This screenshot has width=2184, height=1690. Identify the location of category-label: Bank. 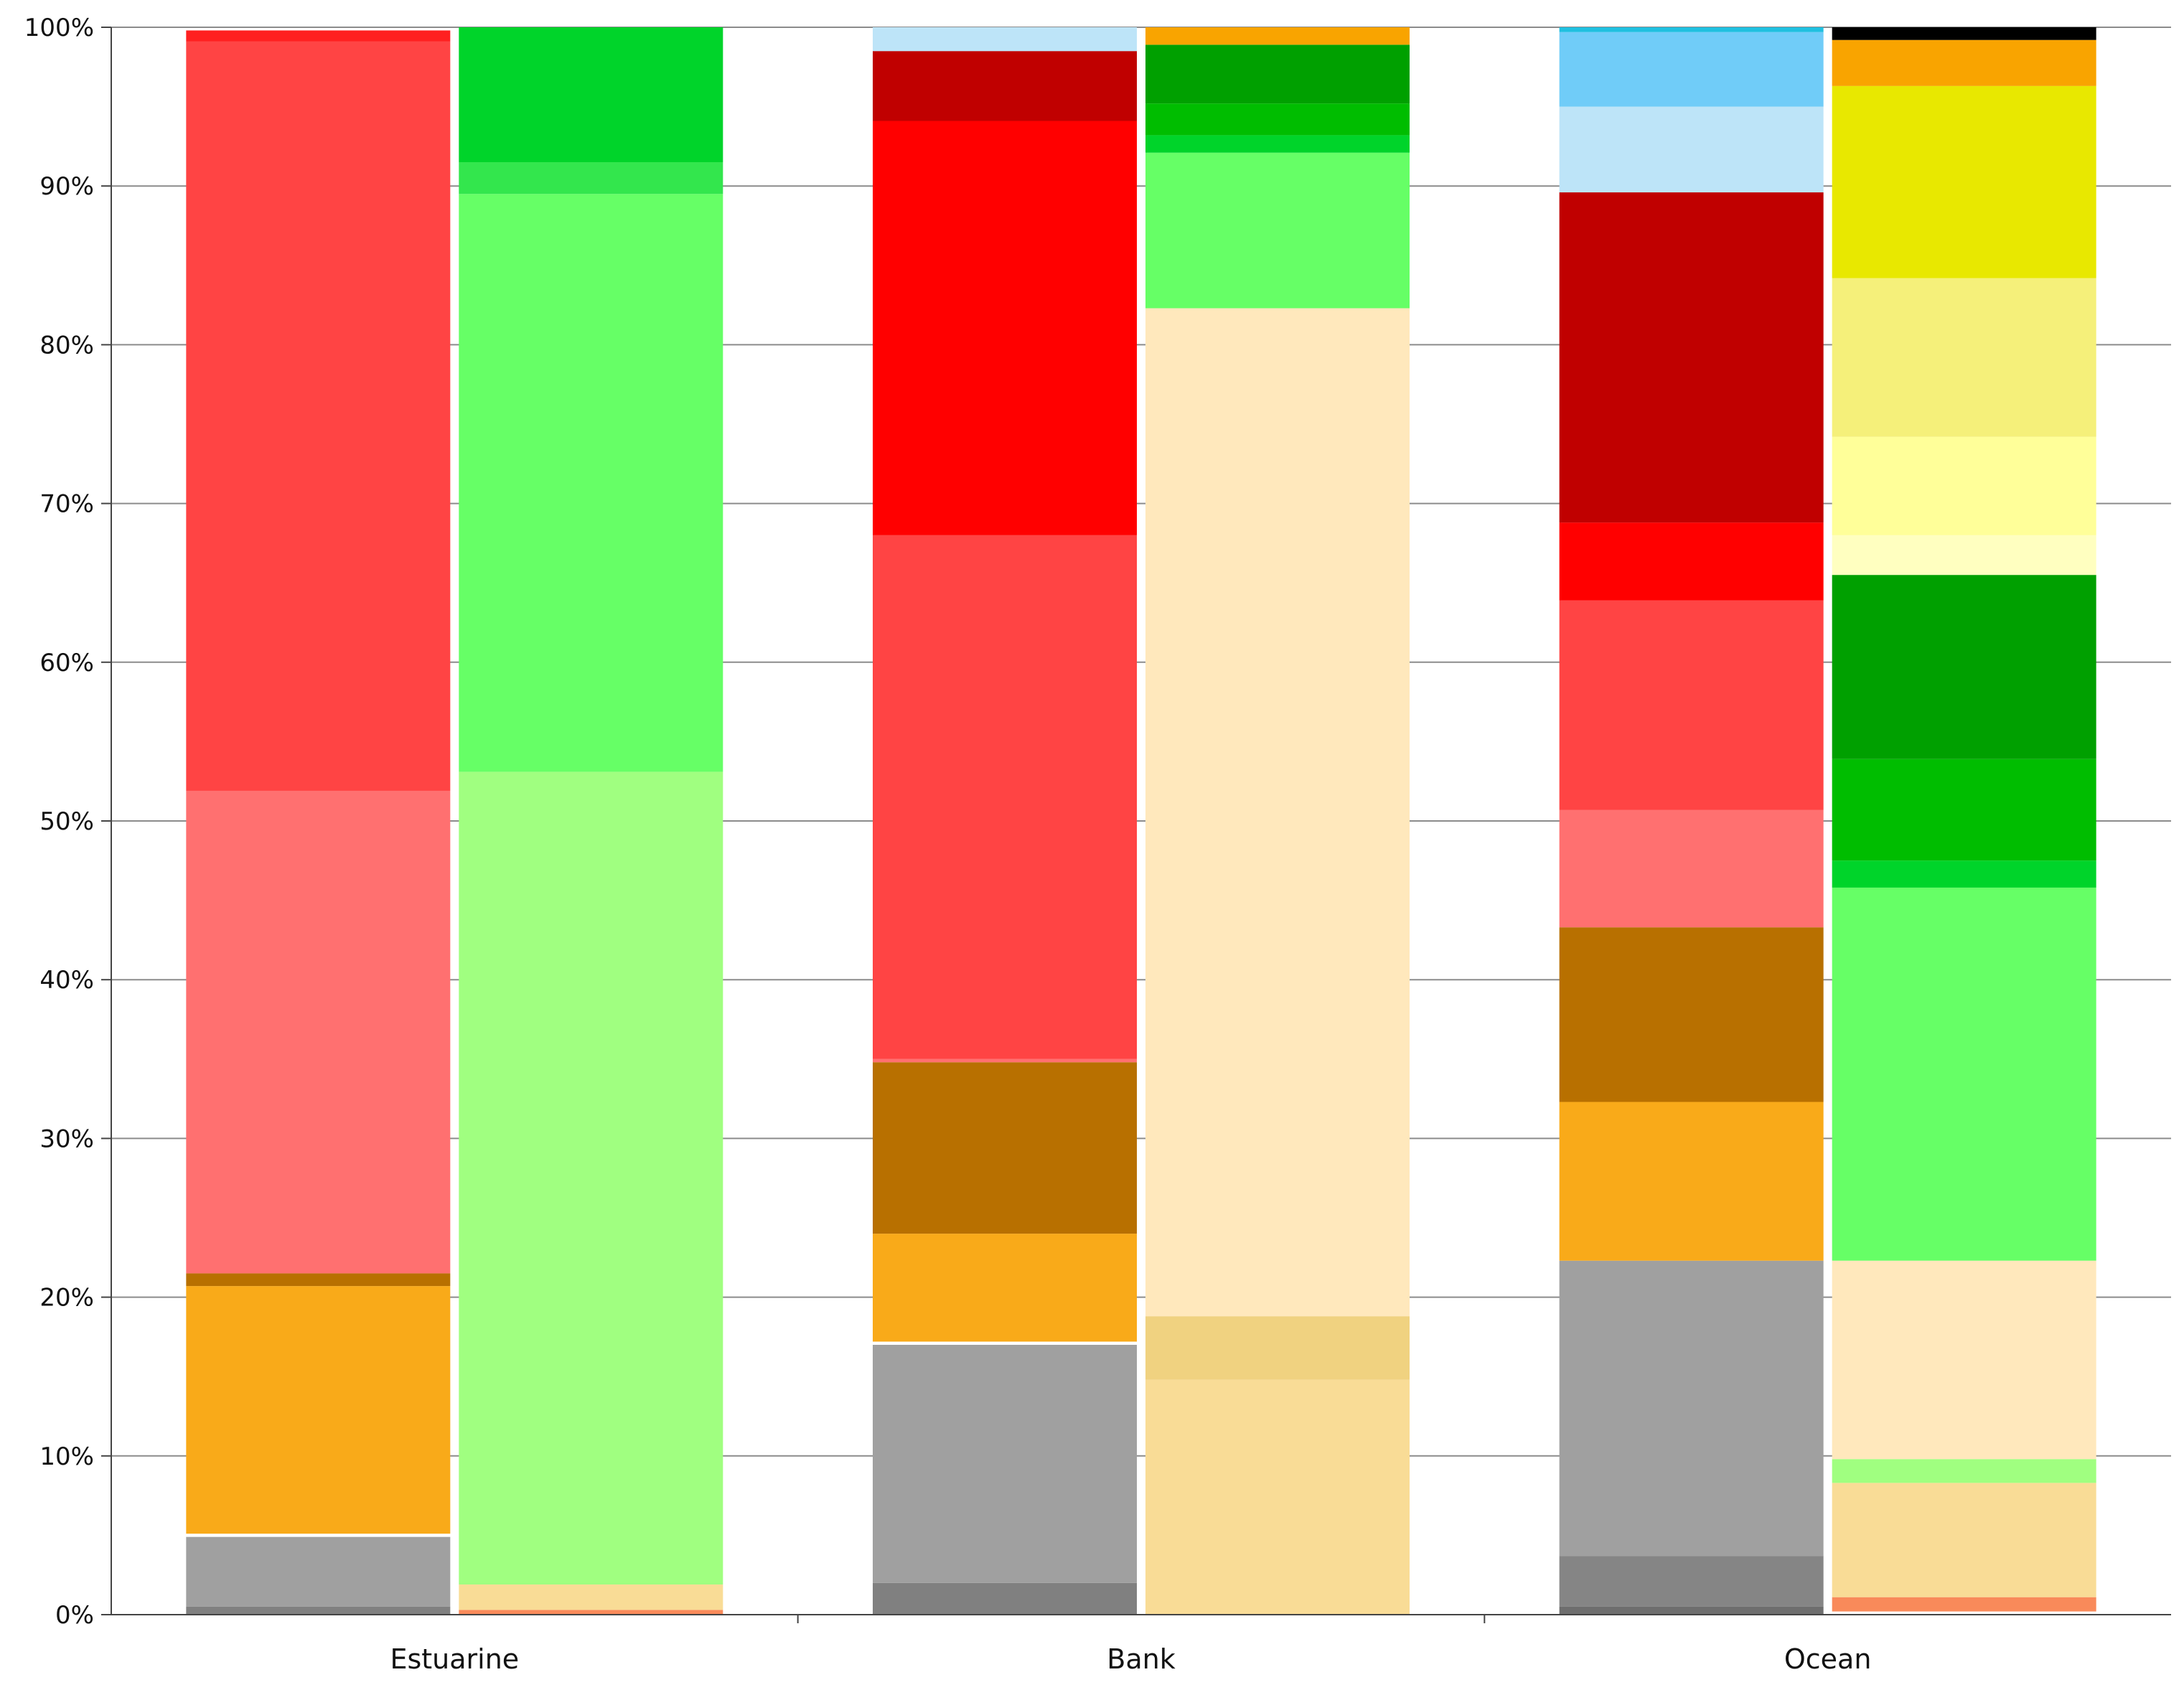
(1141, 1659).